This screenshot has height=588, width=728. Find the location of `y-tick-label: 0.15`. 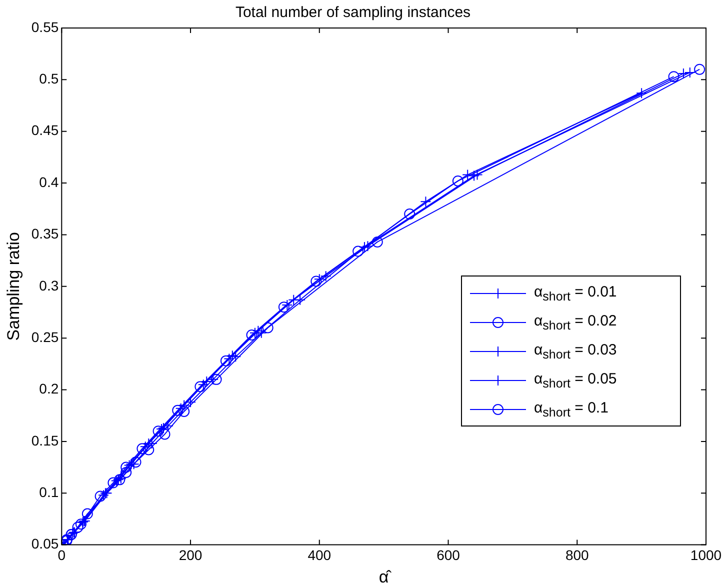

y-tick-label: 0.15 is located at coordinates (45, 440).